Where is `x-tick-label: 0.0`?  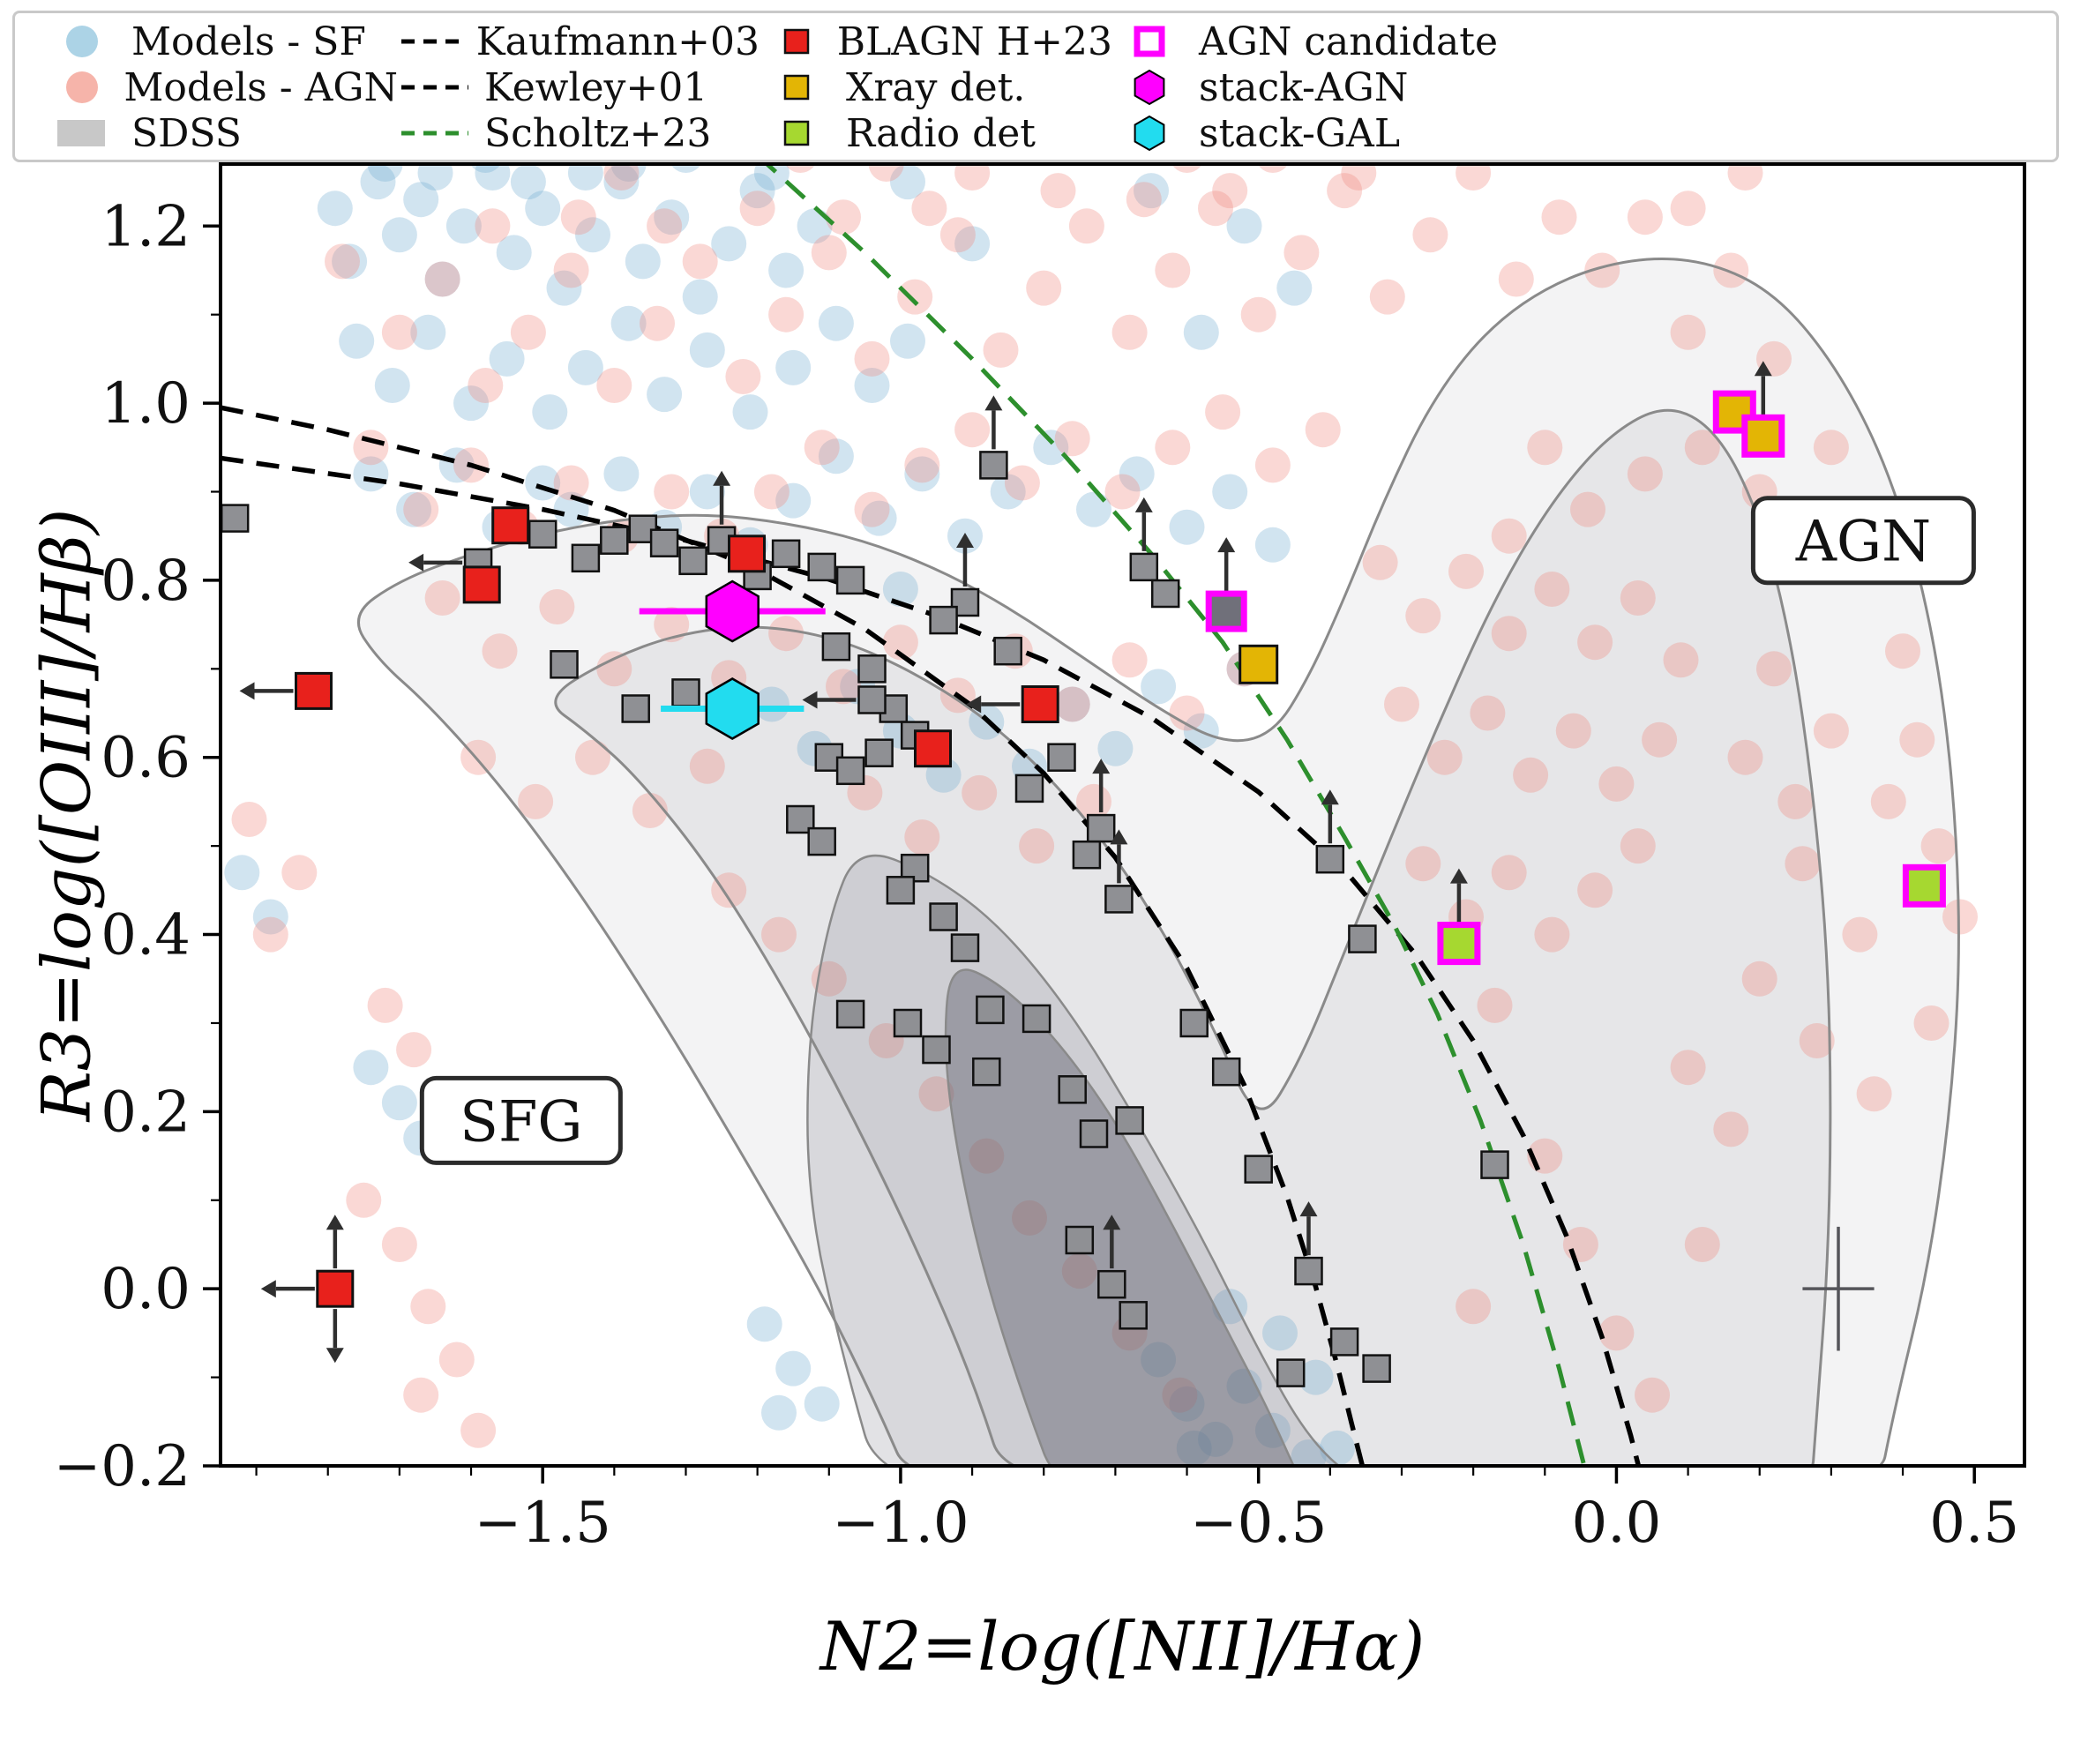
x-tick-label: 0.0 is located at coordinates (1617, 1523).